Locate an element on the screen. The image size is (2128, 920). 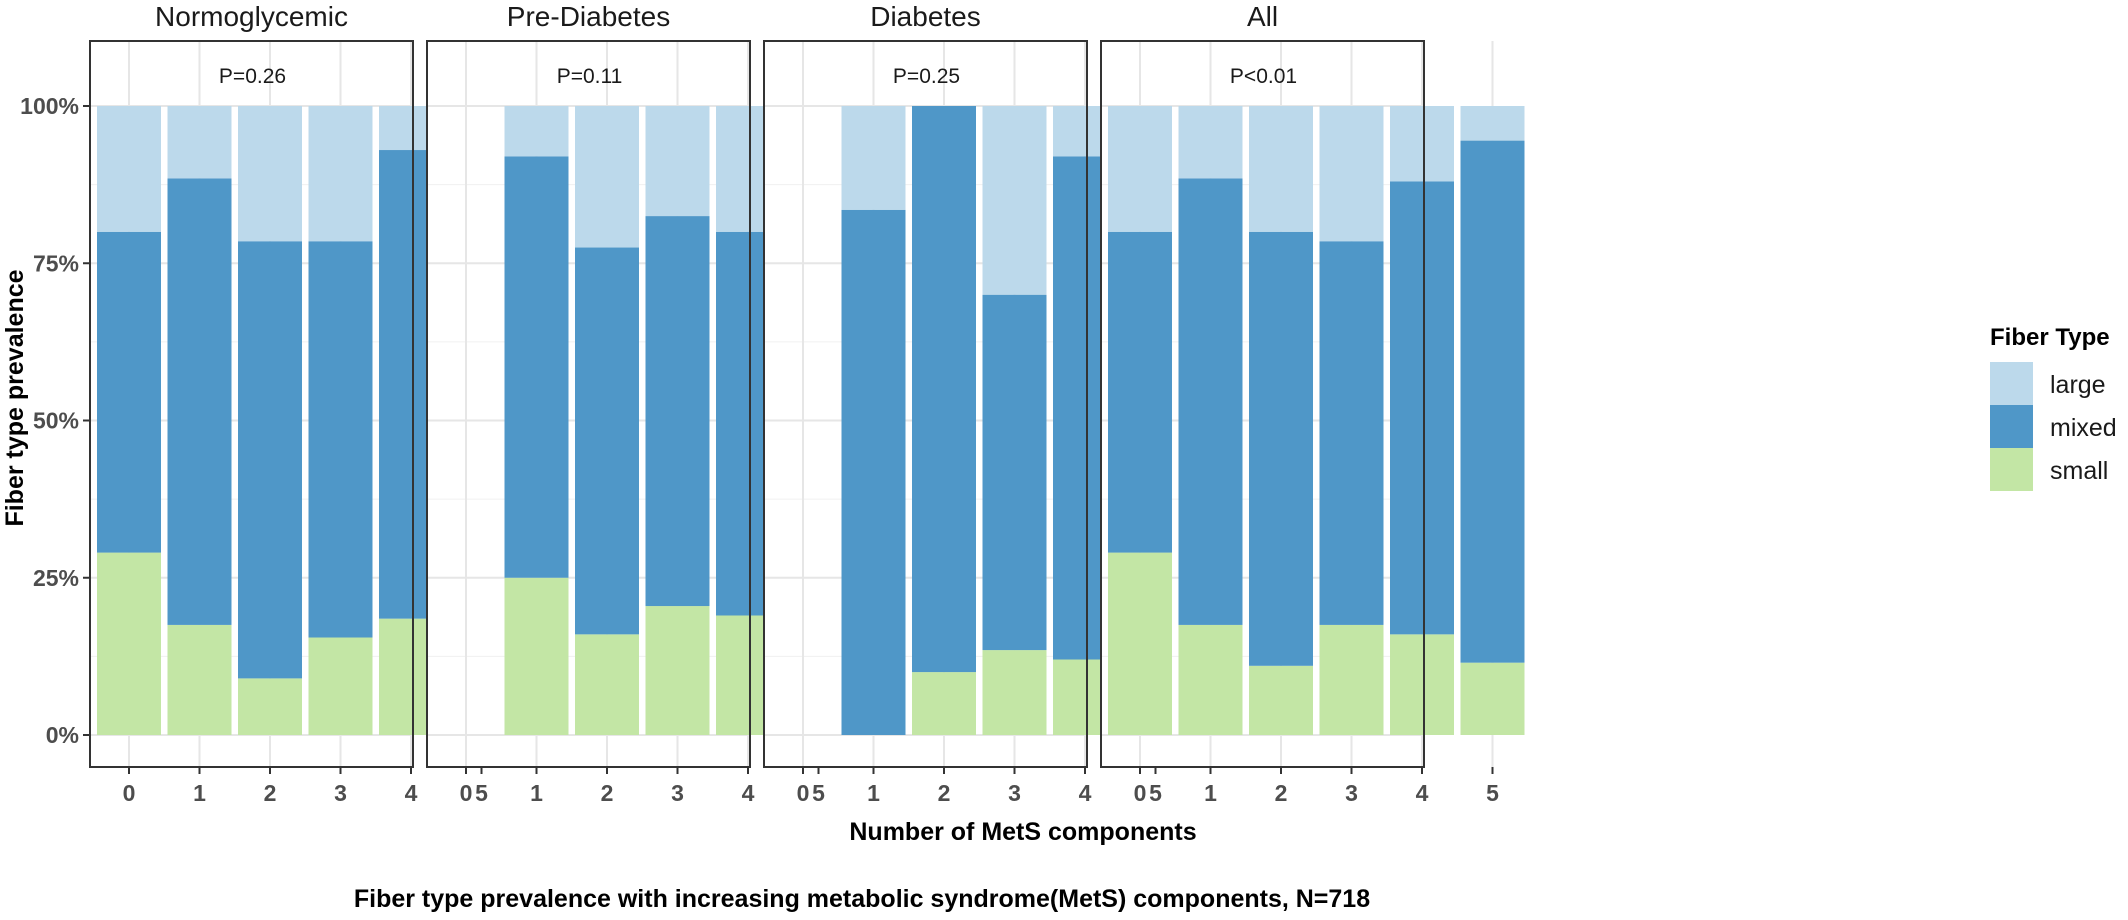
legend-label: large is located at coordinates (2078, 385).